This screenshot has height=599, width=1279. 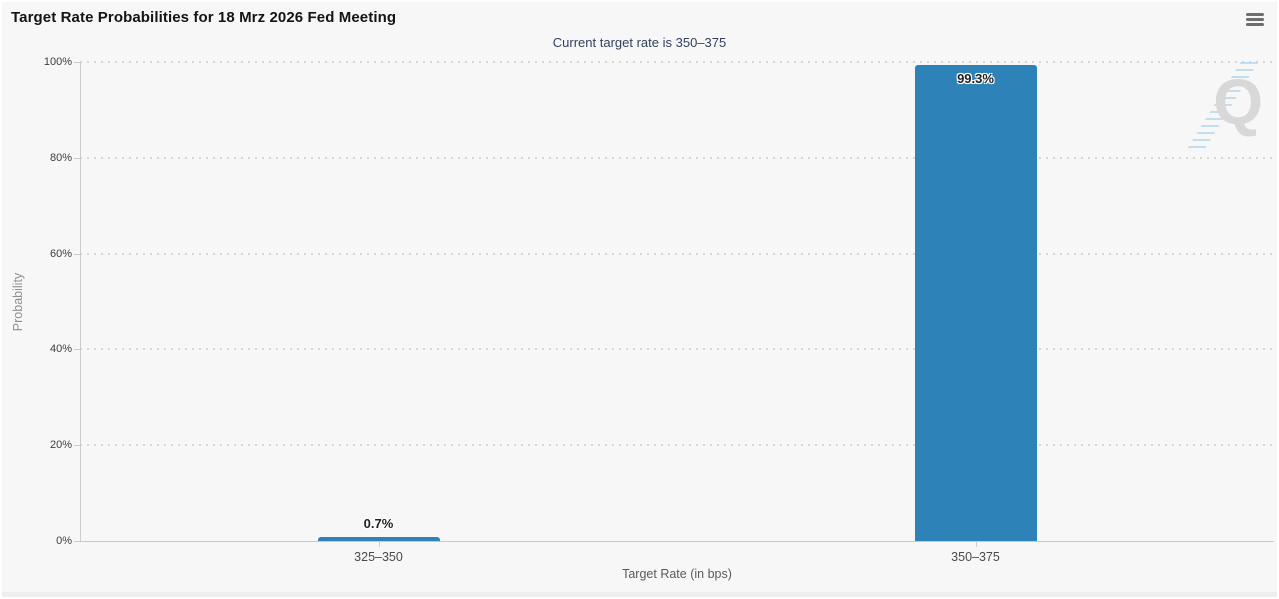 I want to click on bar-value-label: 0.7%, so click(x=378, y=523).